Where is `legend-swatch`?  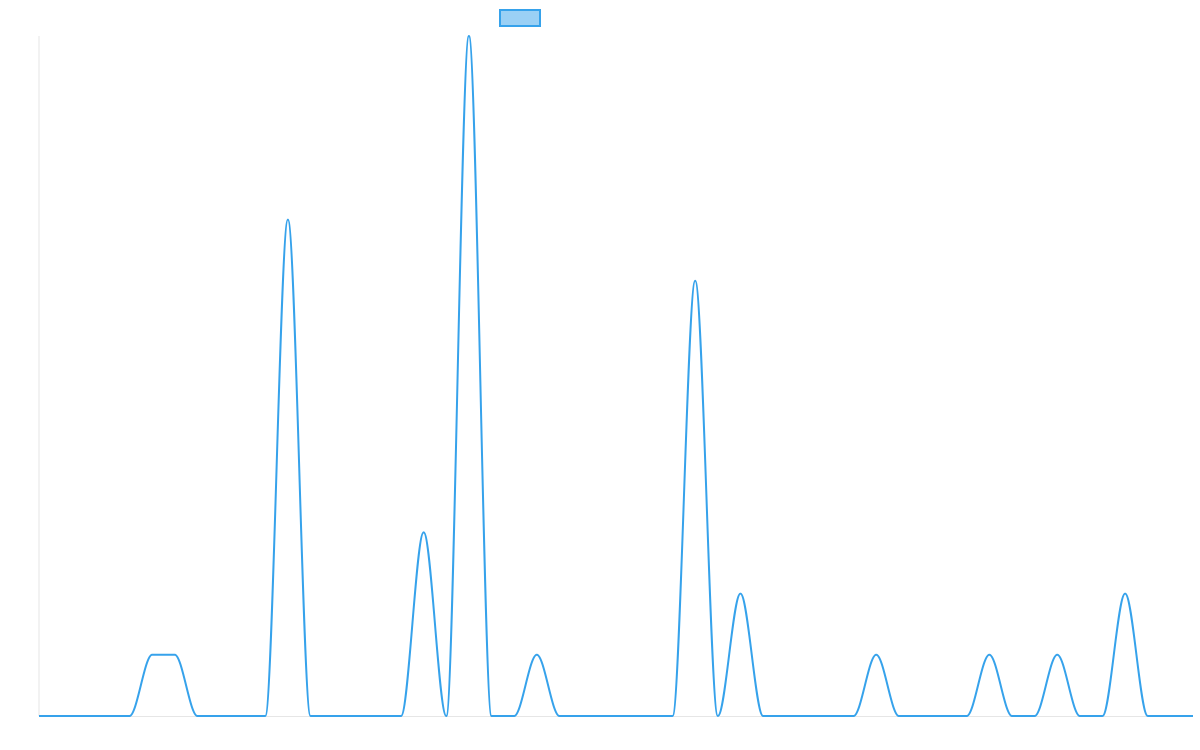
legend-swatch is located at coordinates (520, 18).